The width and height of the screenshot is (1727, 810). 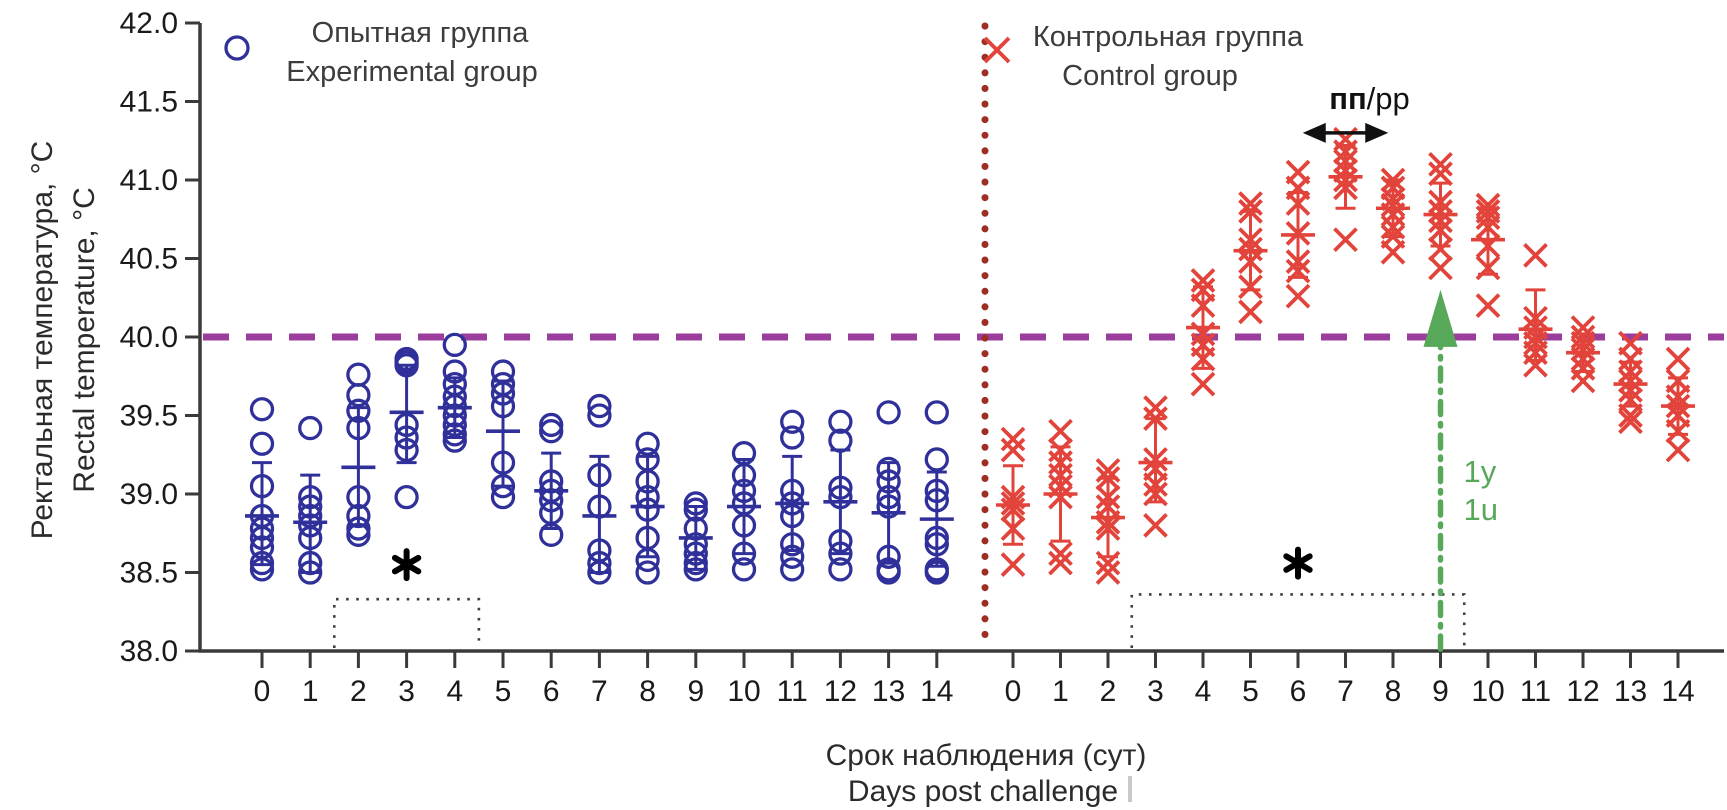 What do you see at coordinates (1582, 691) in the screenshot?
I see `x-tick-label: 12` at bounding box center [1582, 691].